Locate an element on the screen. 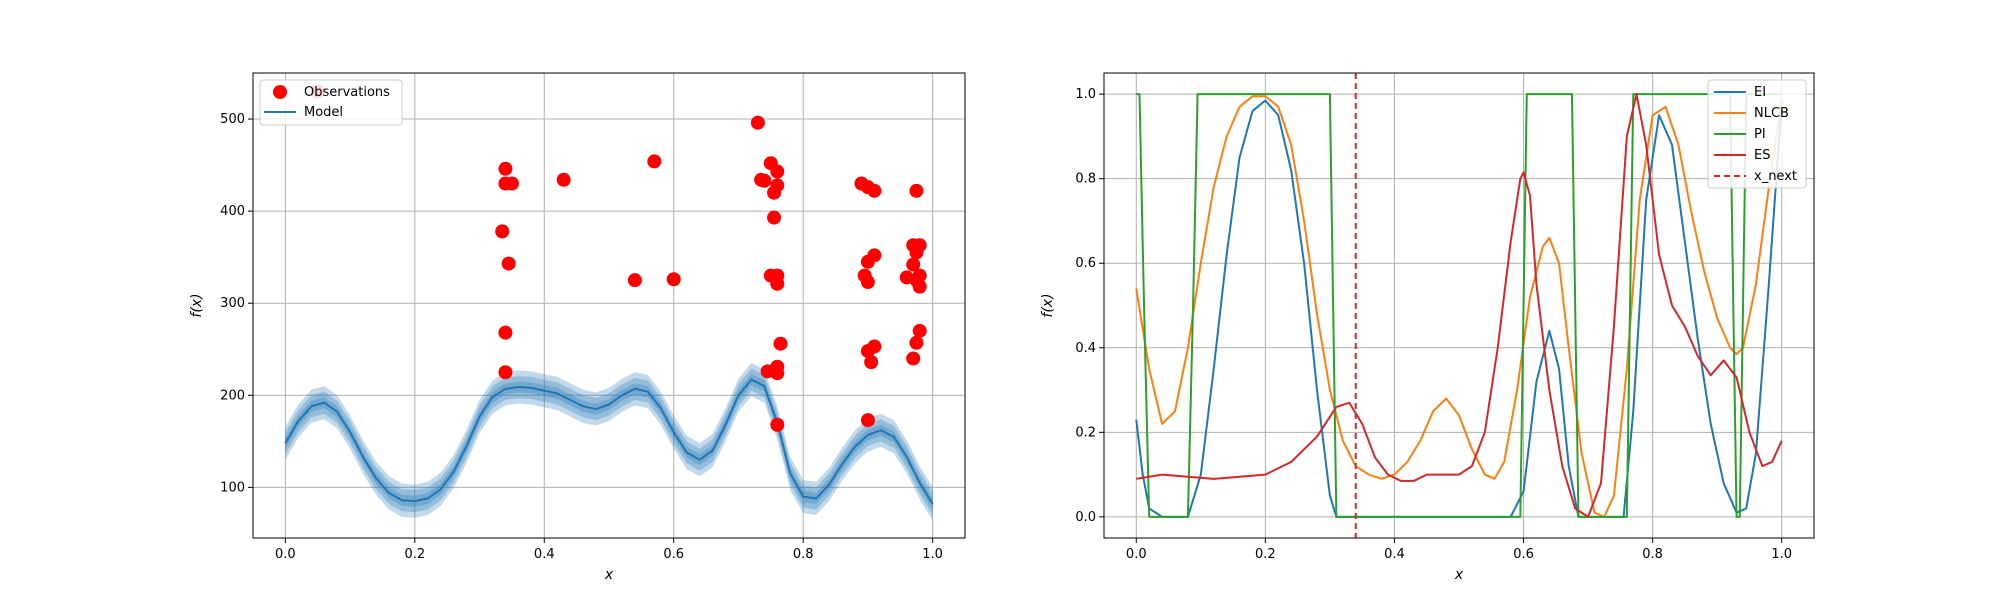  model-confidence-band is located at coordinates (609, 442).